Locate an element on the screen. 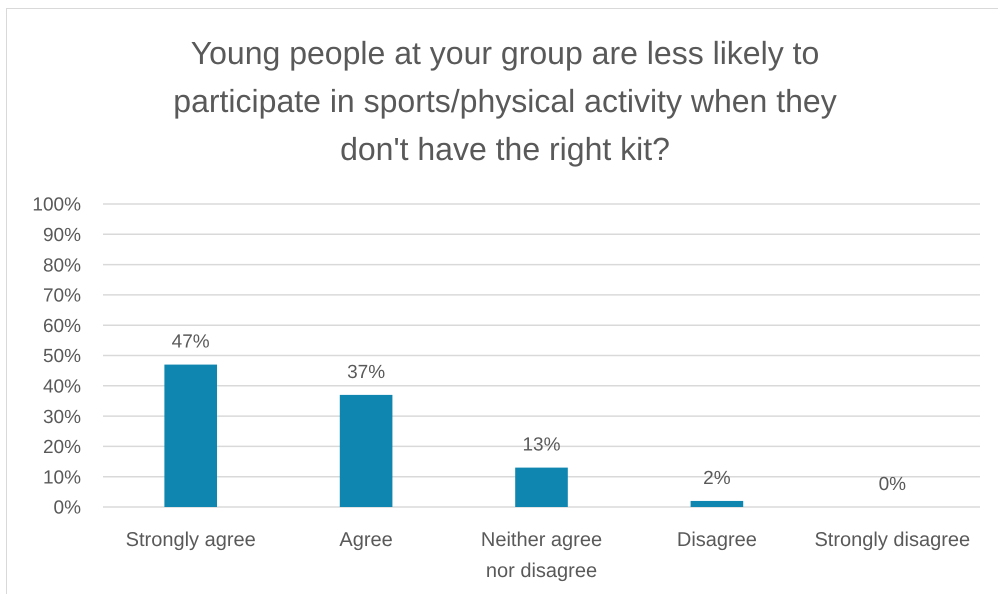 The image size is (998, 594). data-label: 2% is located at coordinates (717, 478).